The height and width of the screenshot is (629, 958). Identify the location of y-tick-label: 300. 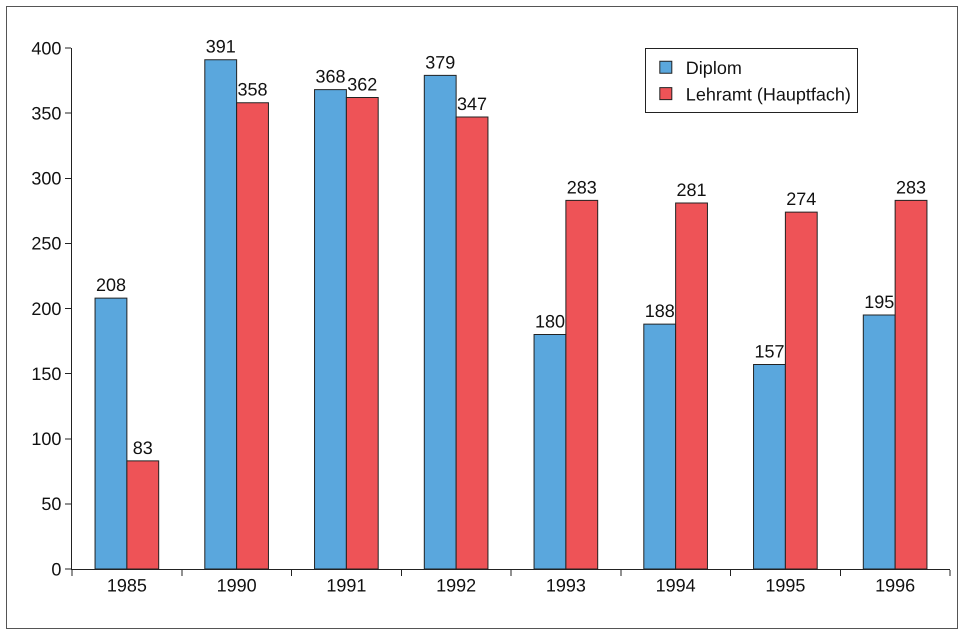
(46, 178).